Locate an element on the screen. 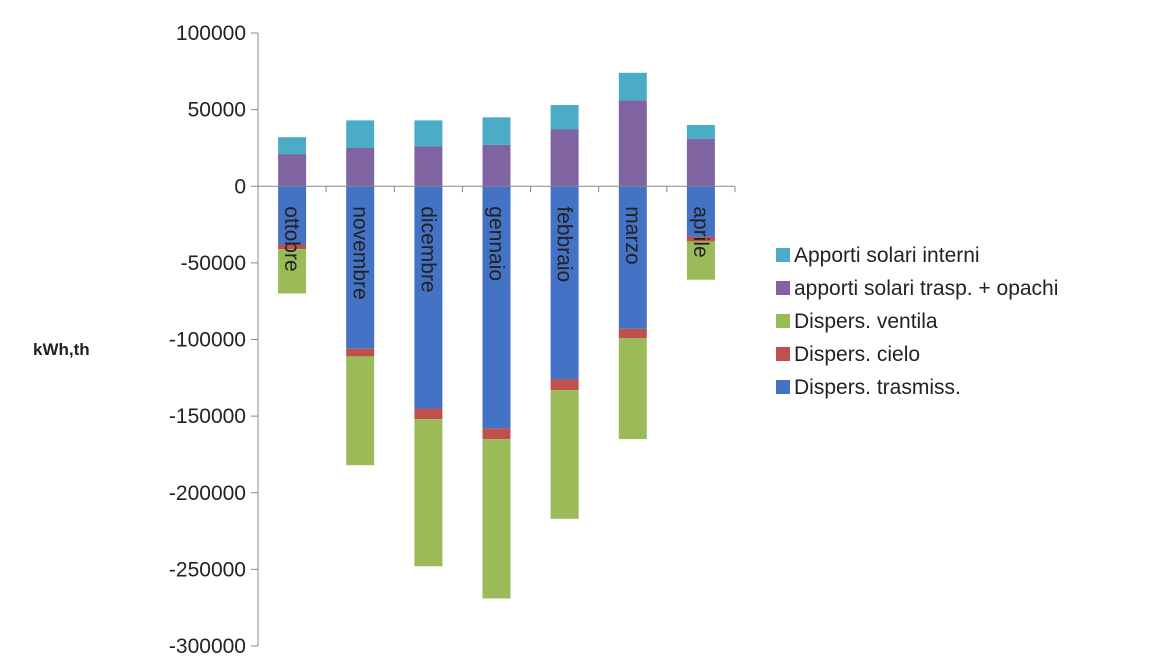  y-tick-label: -150000 is located at coordinates (207, 416).